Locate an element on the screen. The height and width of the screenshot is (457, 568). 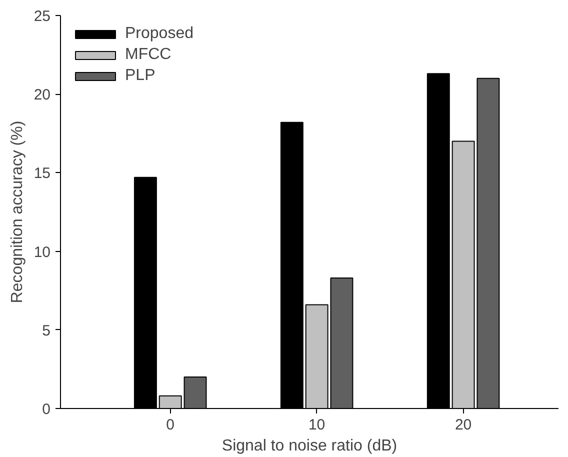
y-tick-label: 0 is located at coordinates (46, 409).